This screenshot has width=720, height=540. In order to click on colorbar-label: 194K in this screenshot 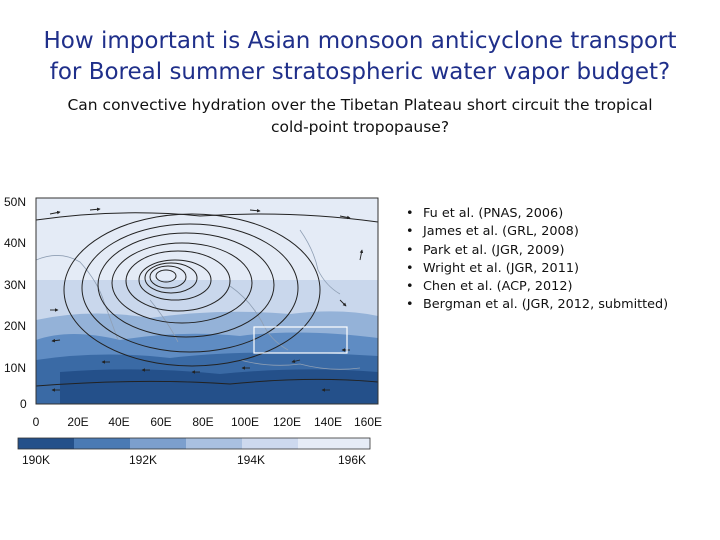, I will do `click(251, 460)`.